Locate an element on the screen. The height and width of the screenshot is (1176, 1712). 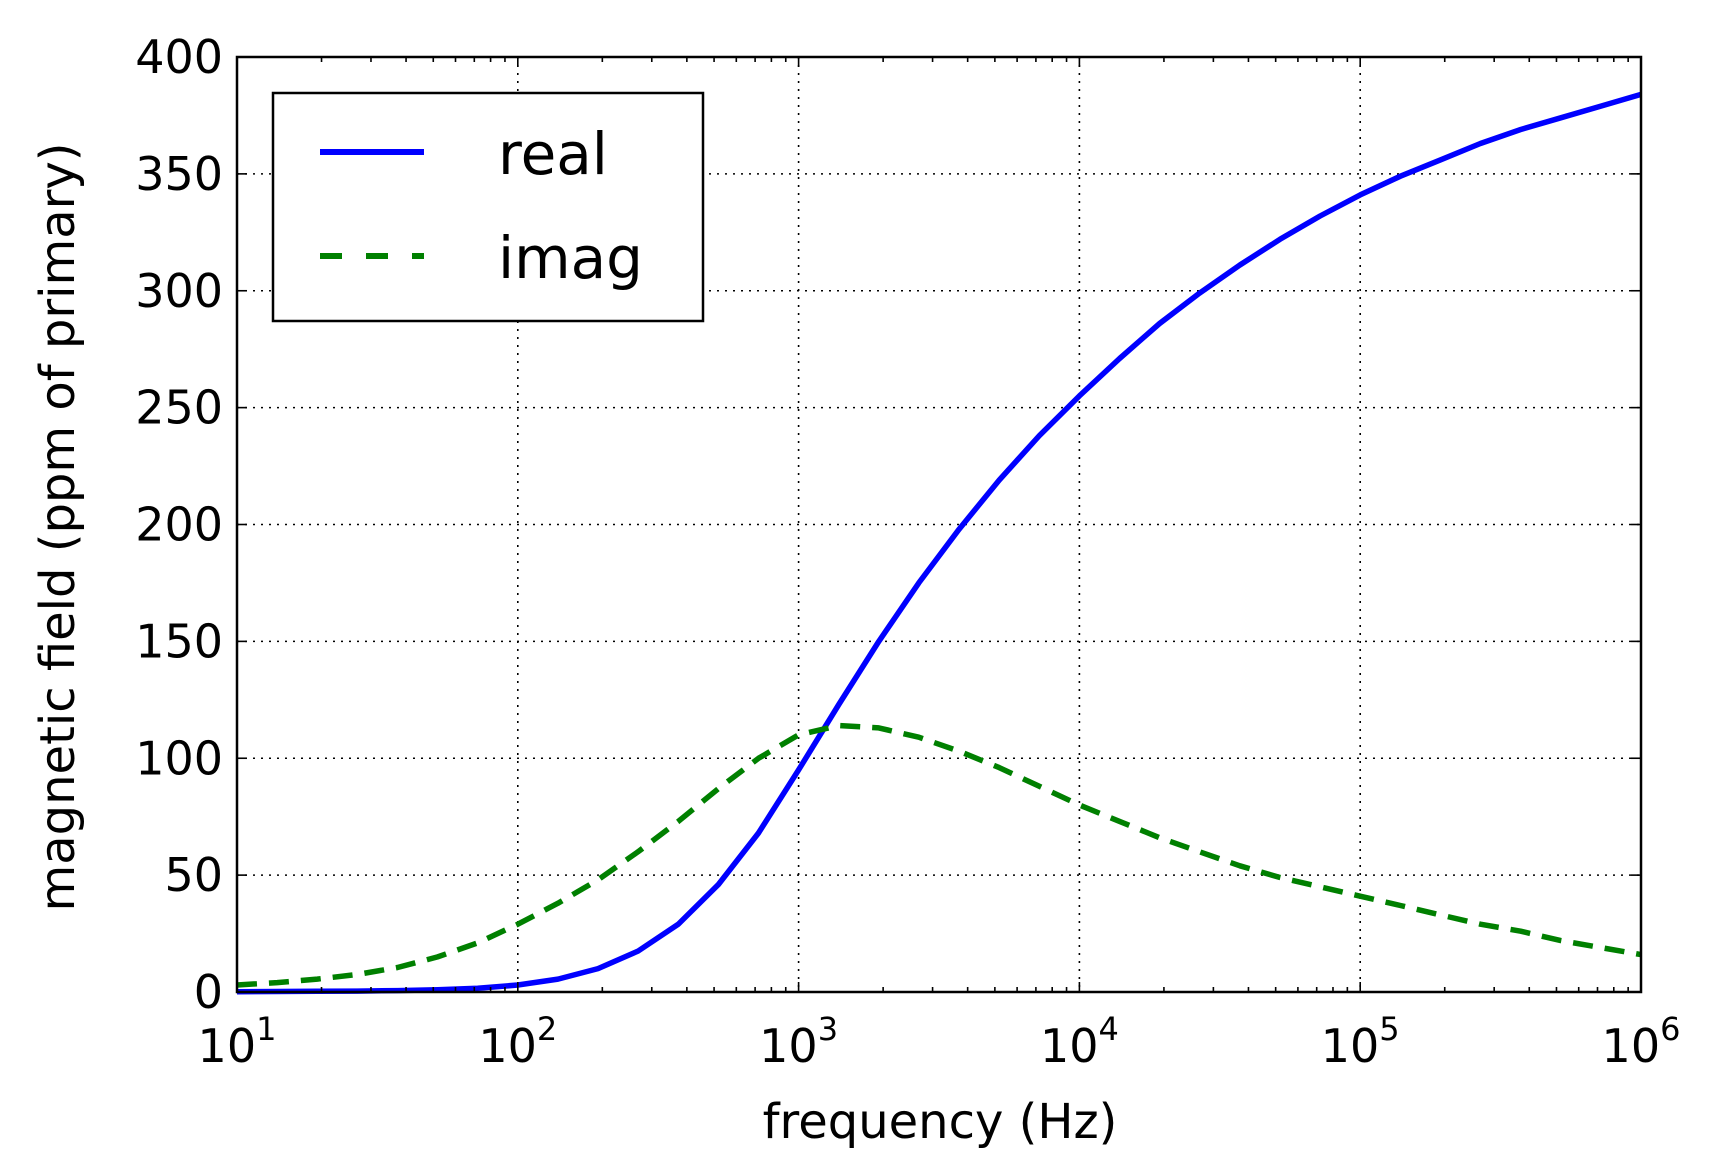
x-tick-label: 10² is located at coordinates (517, 1041).